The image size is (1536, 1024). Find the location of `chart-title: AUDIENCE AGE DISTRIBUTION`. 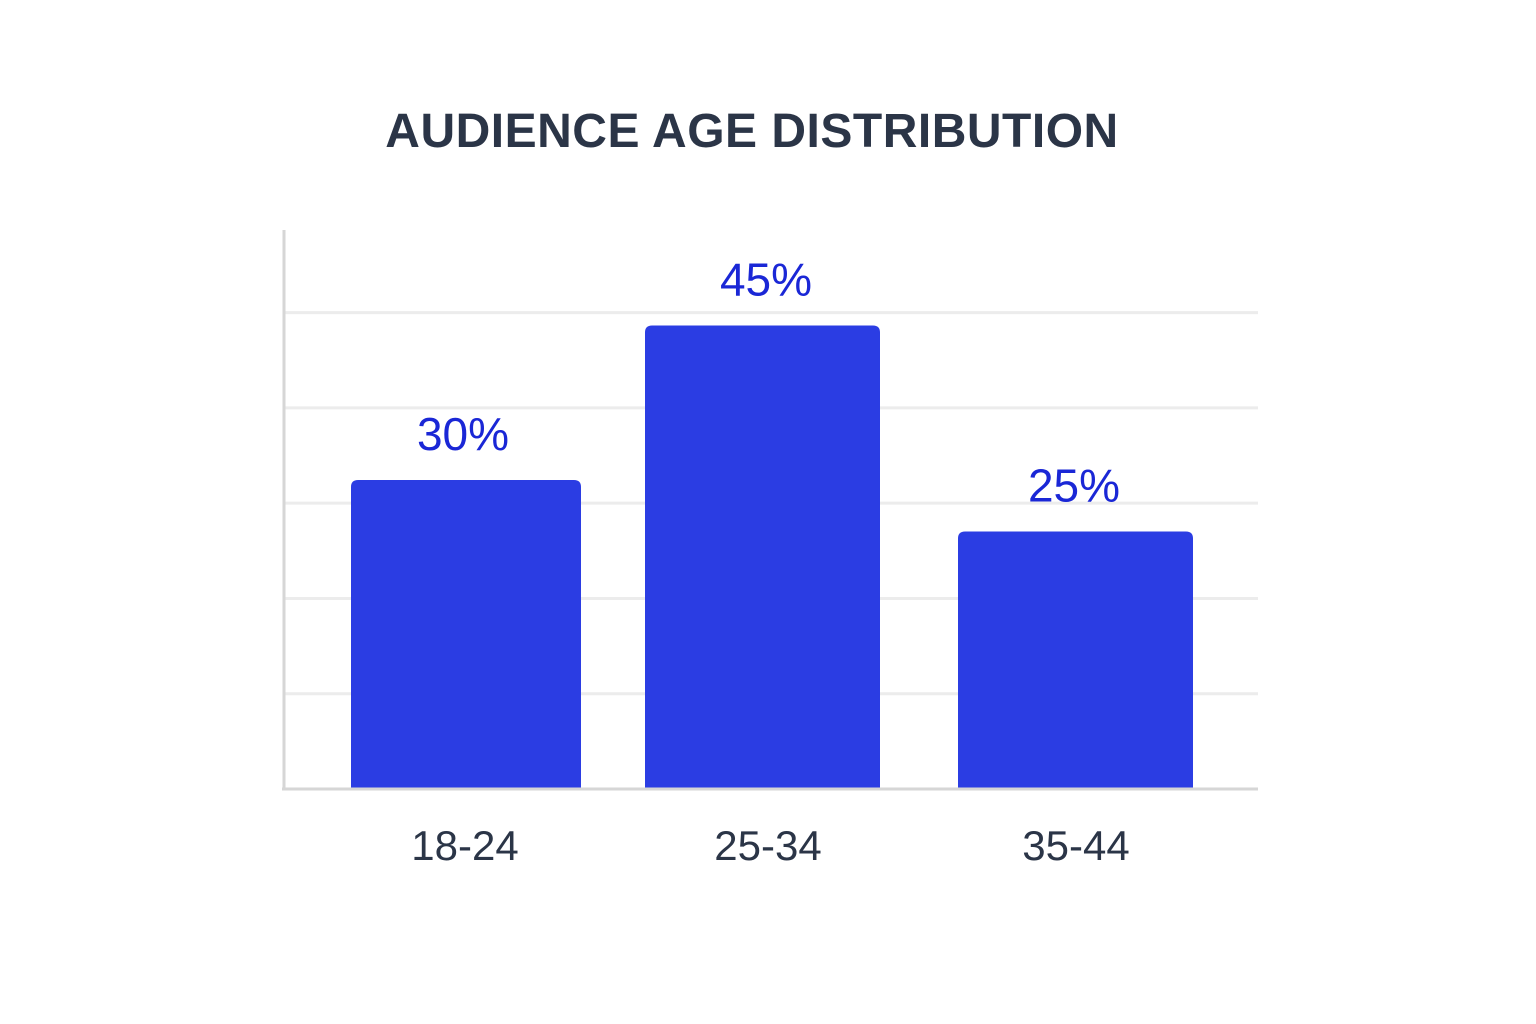

chart-title: AUDIENCE AGE DISTRIBUTION is located at coordinates (752, 131).